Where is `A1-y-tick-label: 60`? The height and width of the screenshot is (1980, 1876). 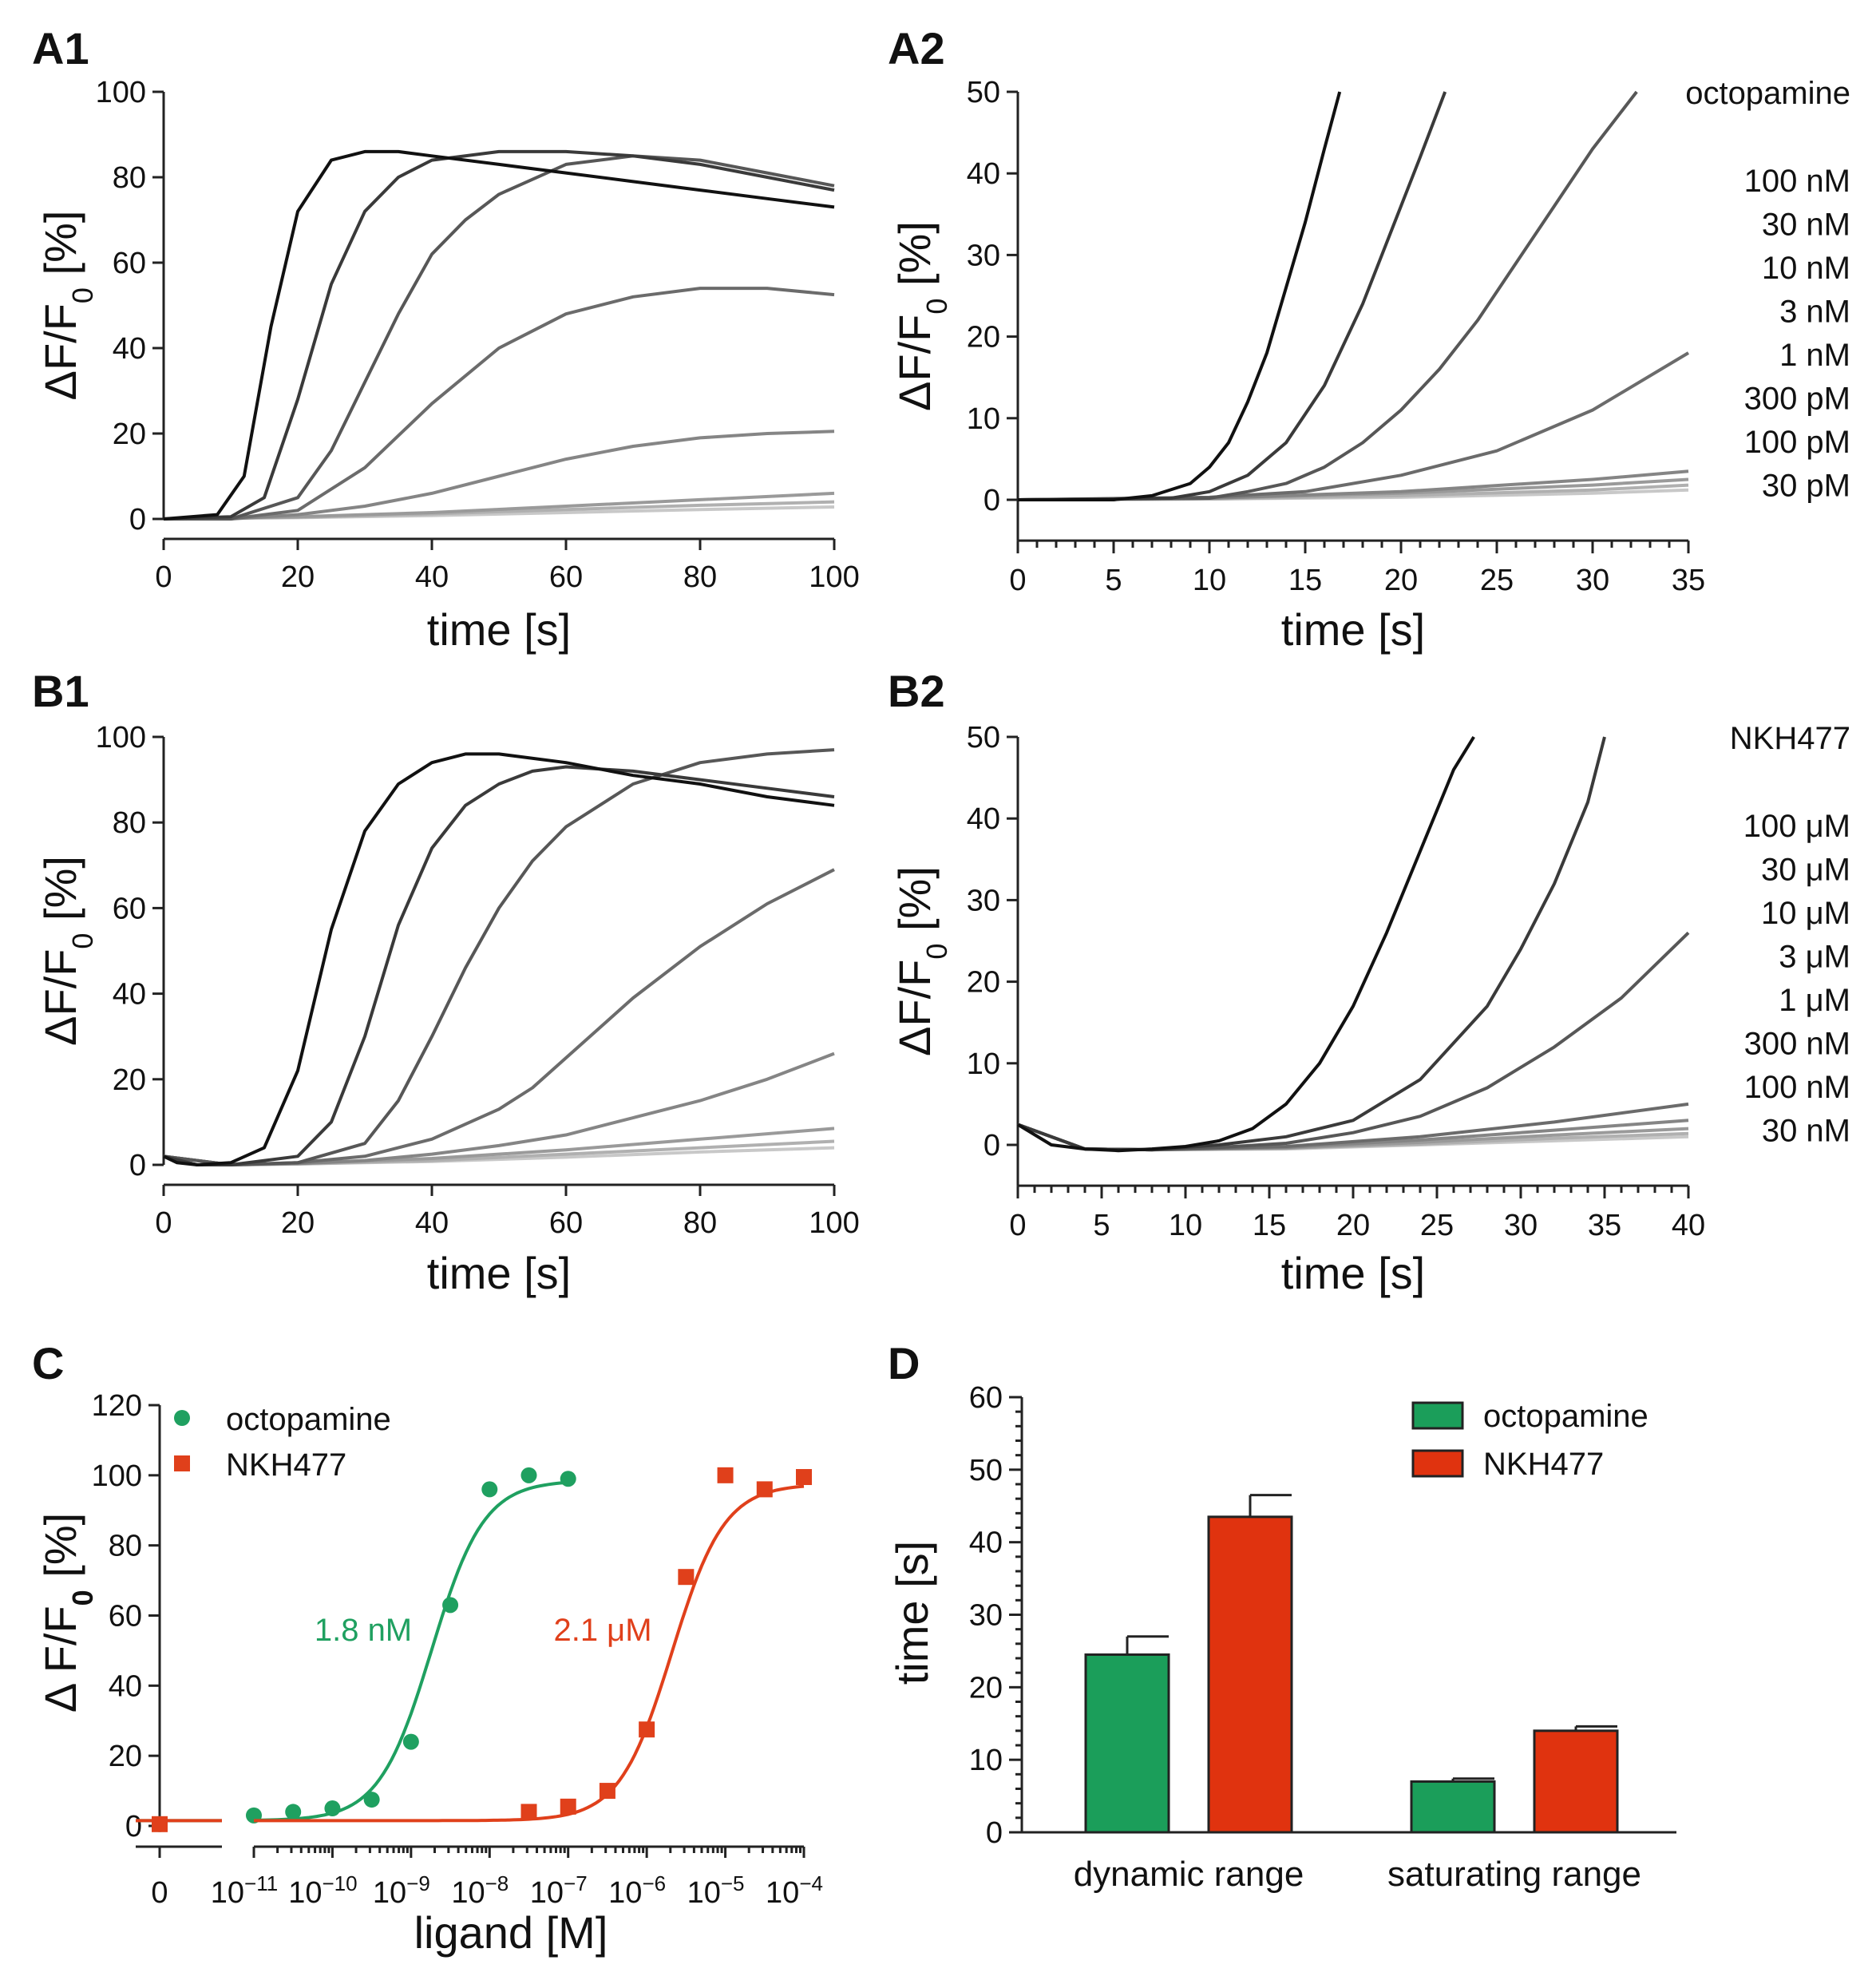 A1-y-tick-label: 60 is located at coordinates (129, 263).